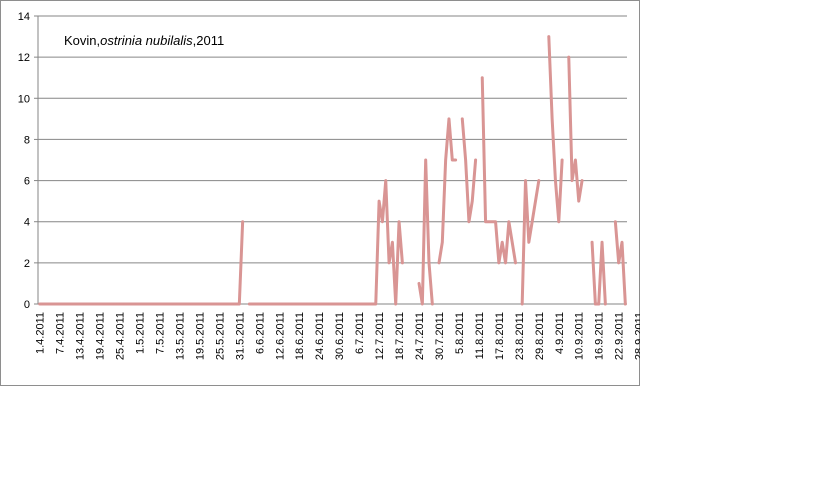 The height and width of the screenshot is (484, 819). What do you see at coordinates (520, 336) in the screenshot?
I see `x-tick-label: 23.8.2011` at bounding box center [520, 336].